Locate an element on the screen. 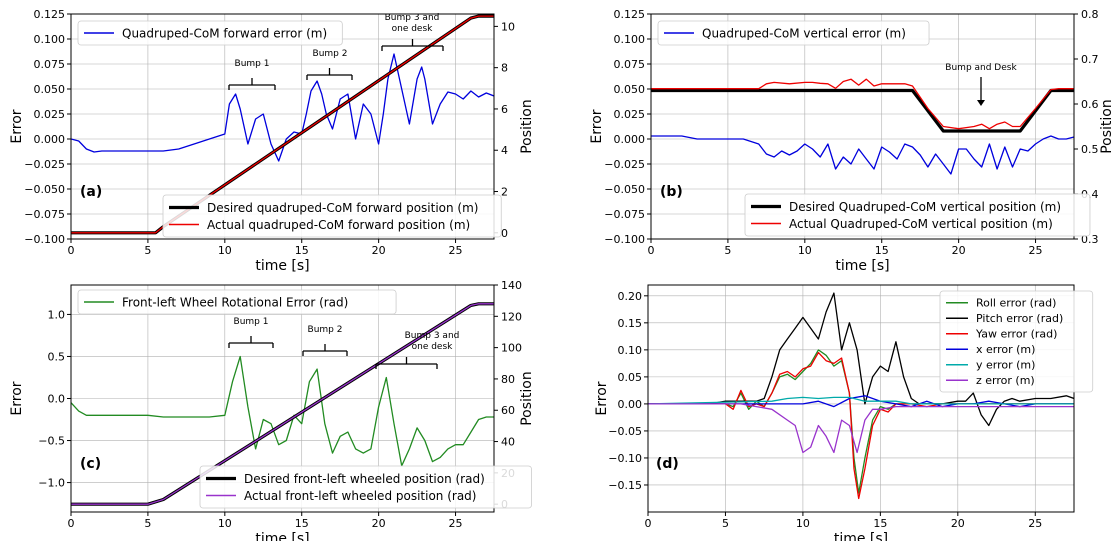 The image size is (1115, 541). y2-tick-label: 4 is located at coordinates (504, 150).